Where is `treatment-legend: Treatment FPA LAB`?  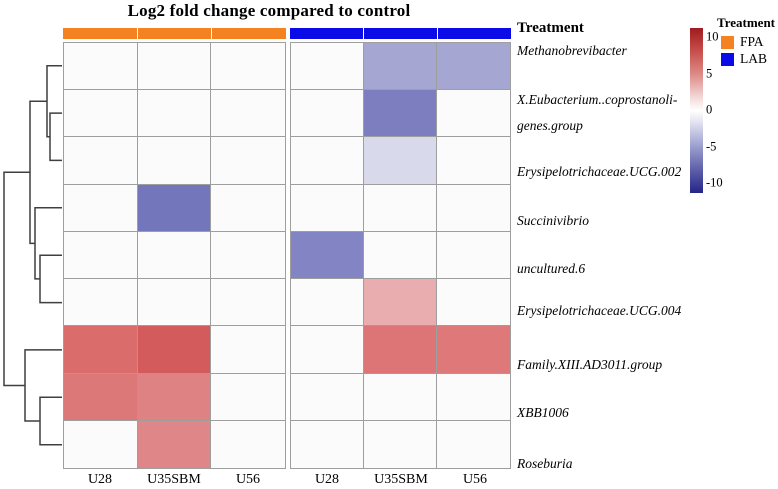
treatment-legend: Treatment FPA LAB is located at coordinates (746, 41).